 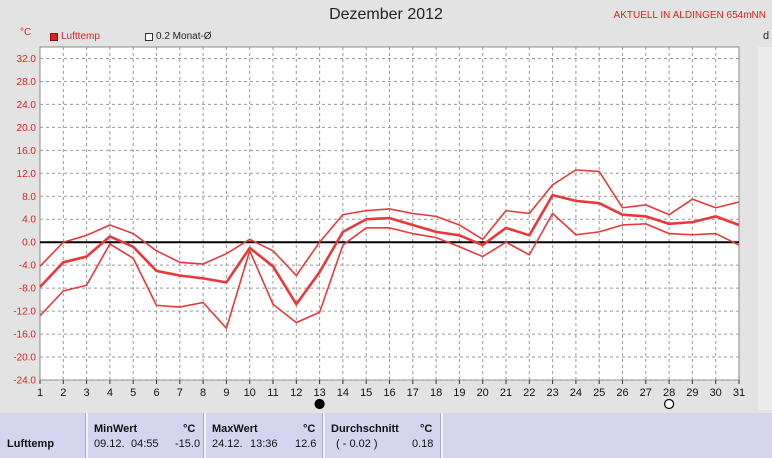 I want to click on min-date: 09.12., so click(x=109, y=444).